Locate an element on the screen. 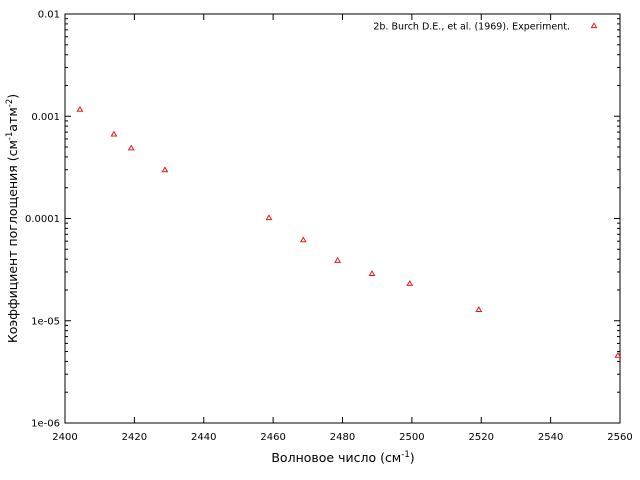 The height and width of the screenshot is (480, 640). y-tick-label: 0.001 is located at coordinates (45, 117).